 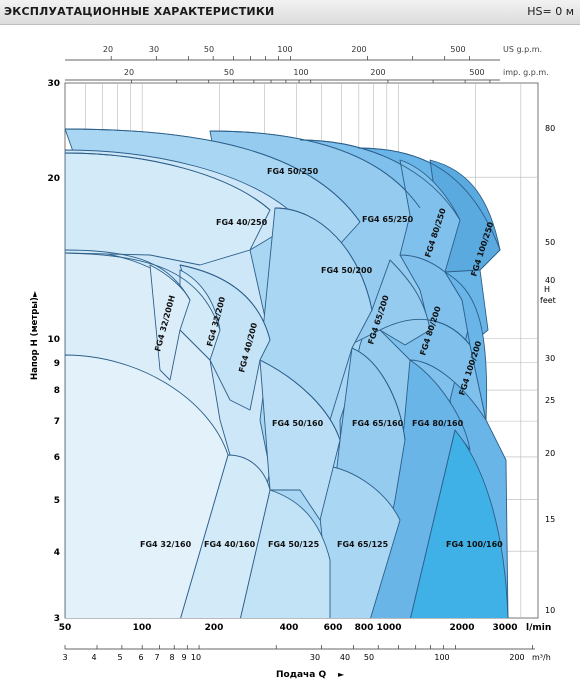 What do you see at coordinates (298, 423) in the screenshot?
I see `label-fg4-50-160: FG4 50/160` at bounding box center [298, 423].